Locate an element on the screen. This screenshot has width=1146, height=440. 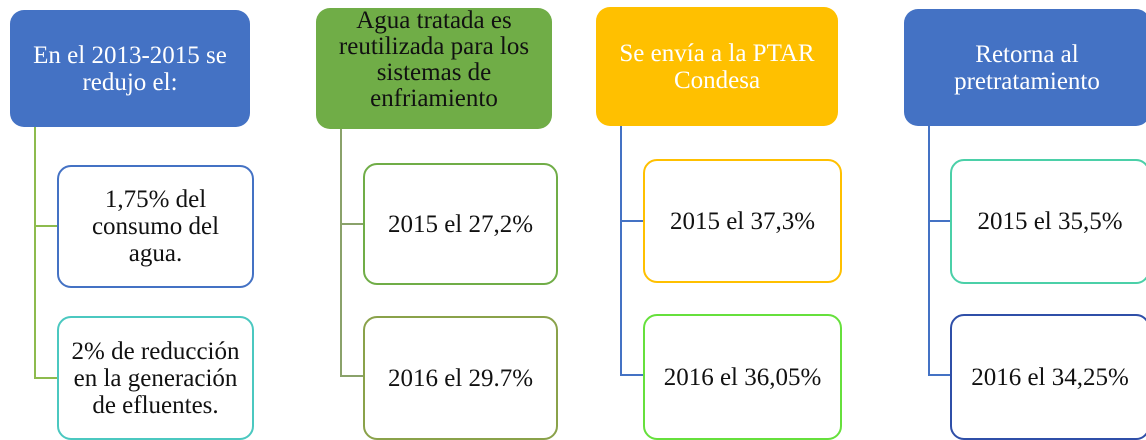
header-box: En el 2013-2015 se redujo el: is located at coordinates (130, 68).